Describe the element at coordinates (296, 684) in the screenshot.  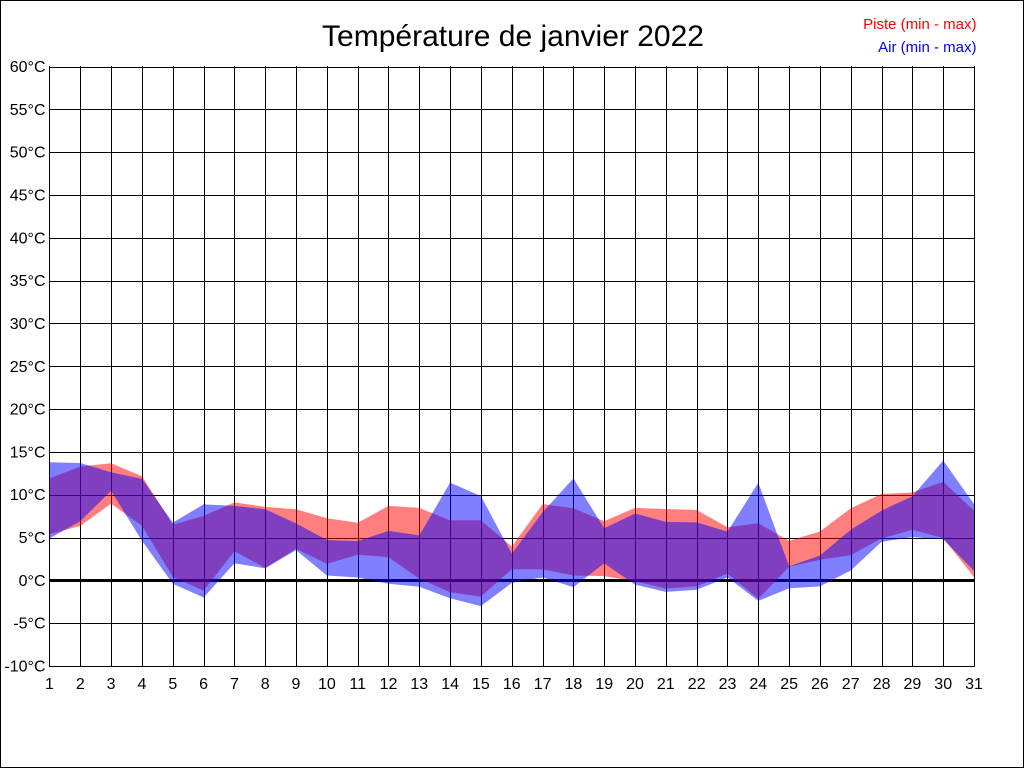
I see `svg-text: 9` at that location.